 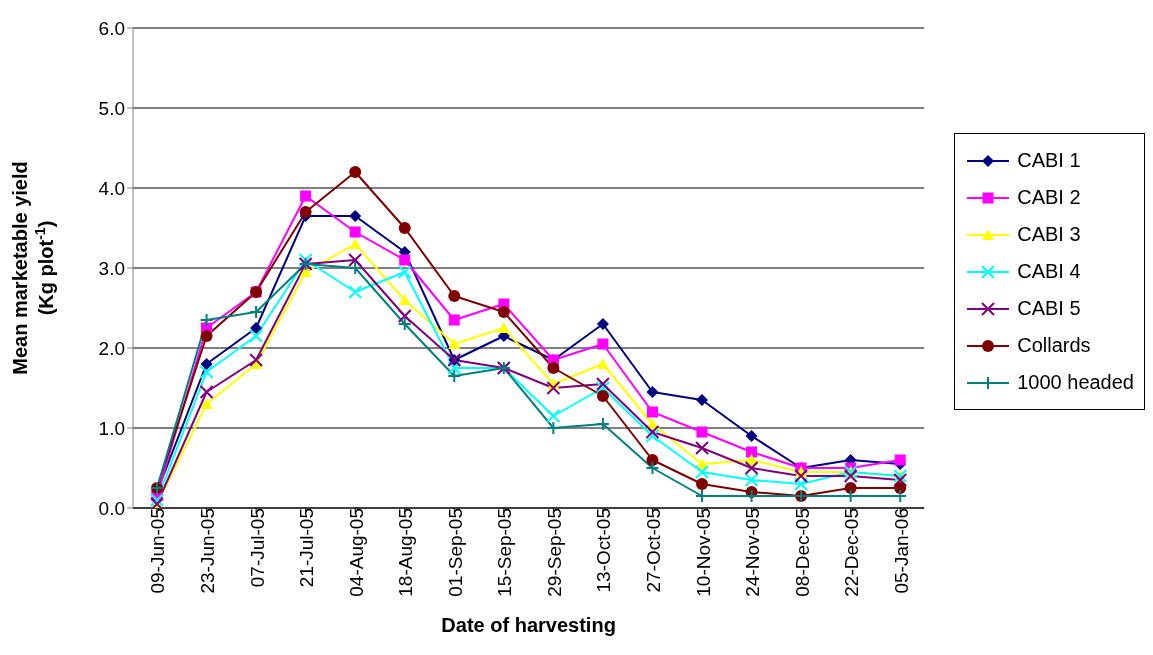 I want to click on x-tick-label: 09-Jun-05, so click(x=158, y=551).